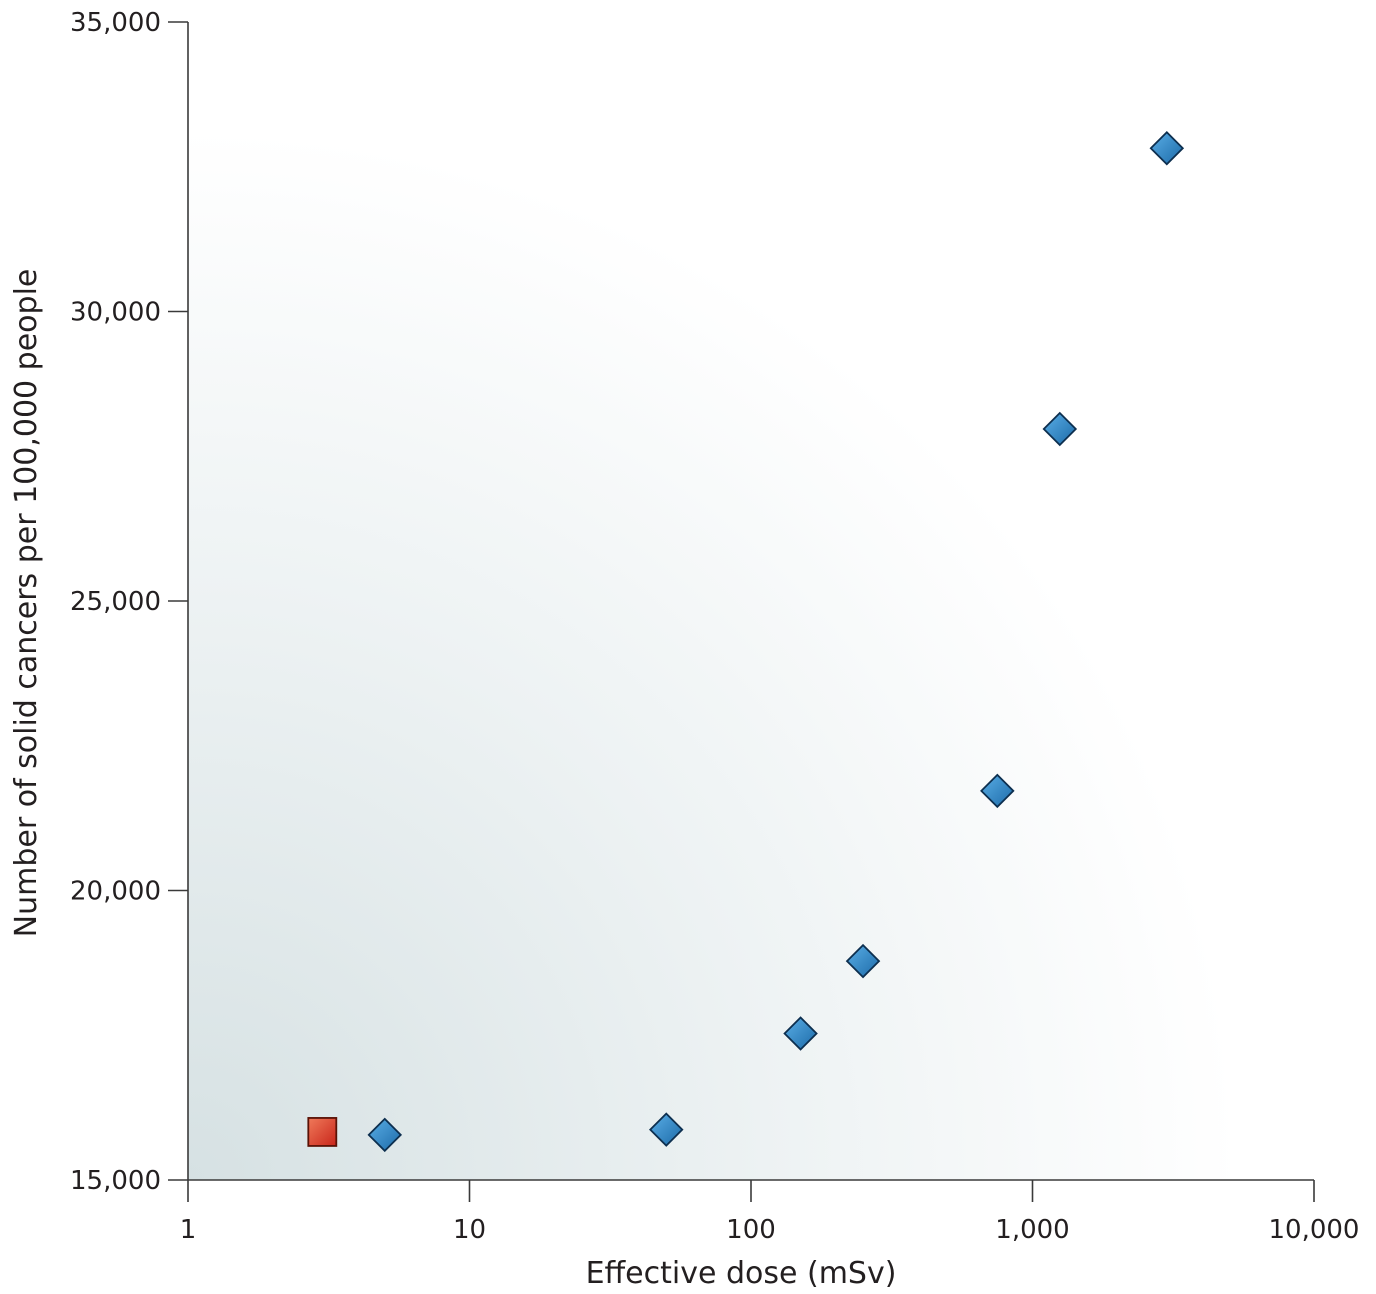 The height and width of the screenshot is (1294, 1376). Describe the element at coordinates (115, 602) in the screenshot. I see `y-tick-label: 25,000` at that location.